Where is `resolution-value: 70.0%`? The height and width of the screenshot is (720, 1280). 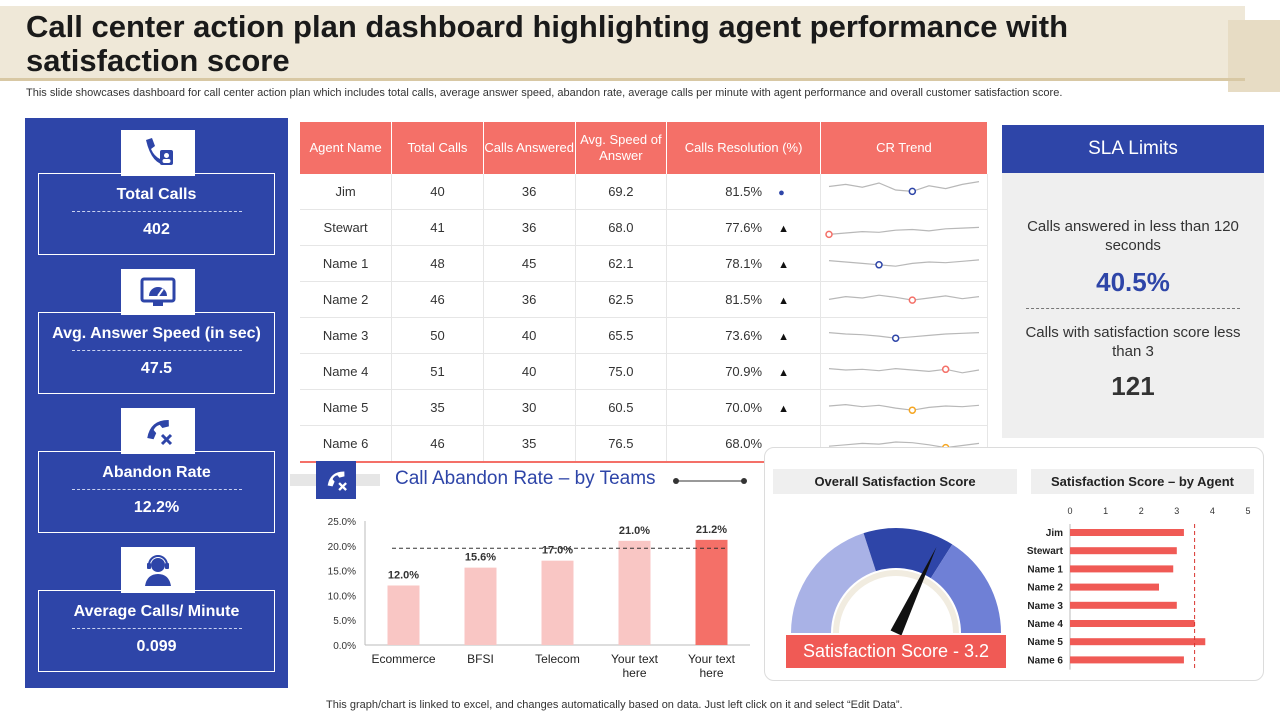
resolution-value: 70.0% is located at coordinates (744, 407).